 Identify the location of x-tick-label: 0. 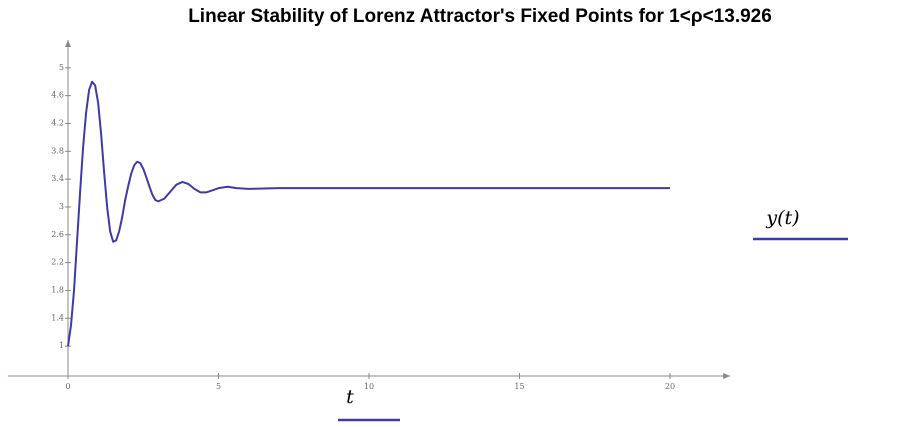
(67, 386).